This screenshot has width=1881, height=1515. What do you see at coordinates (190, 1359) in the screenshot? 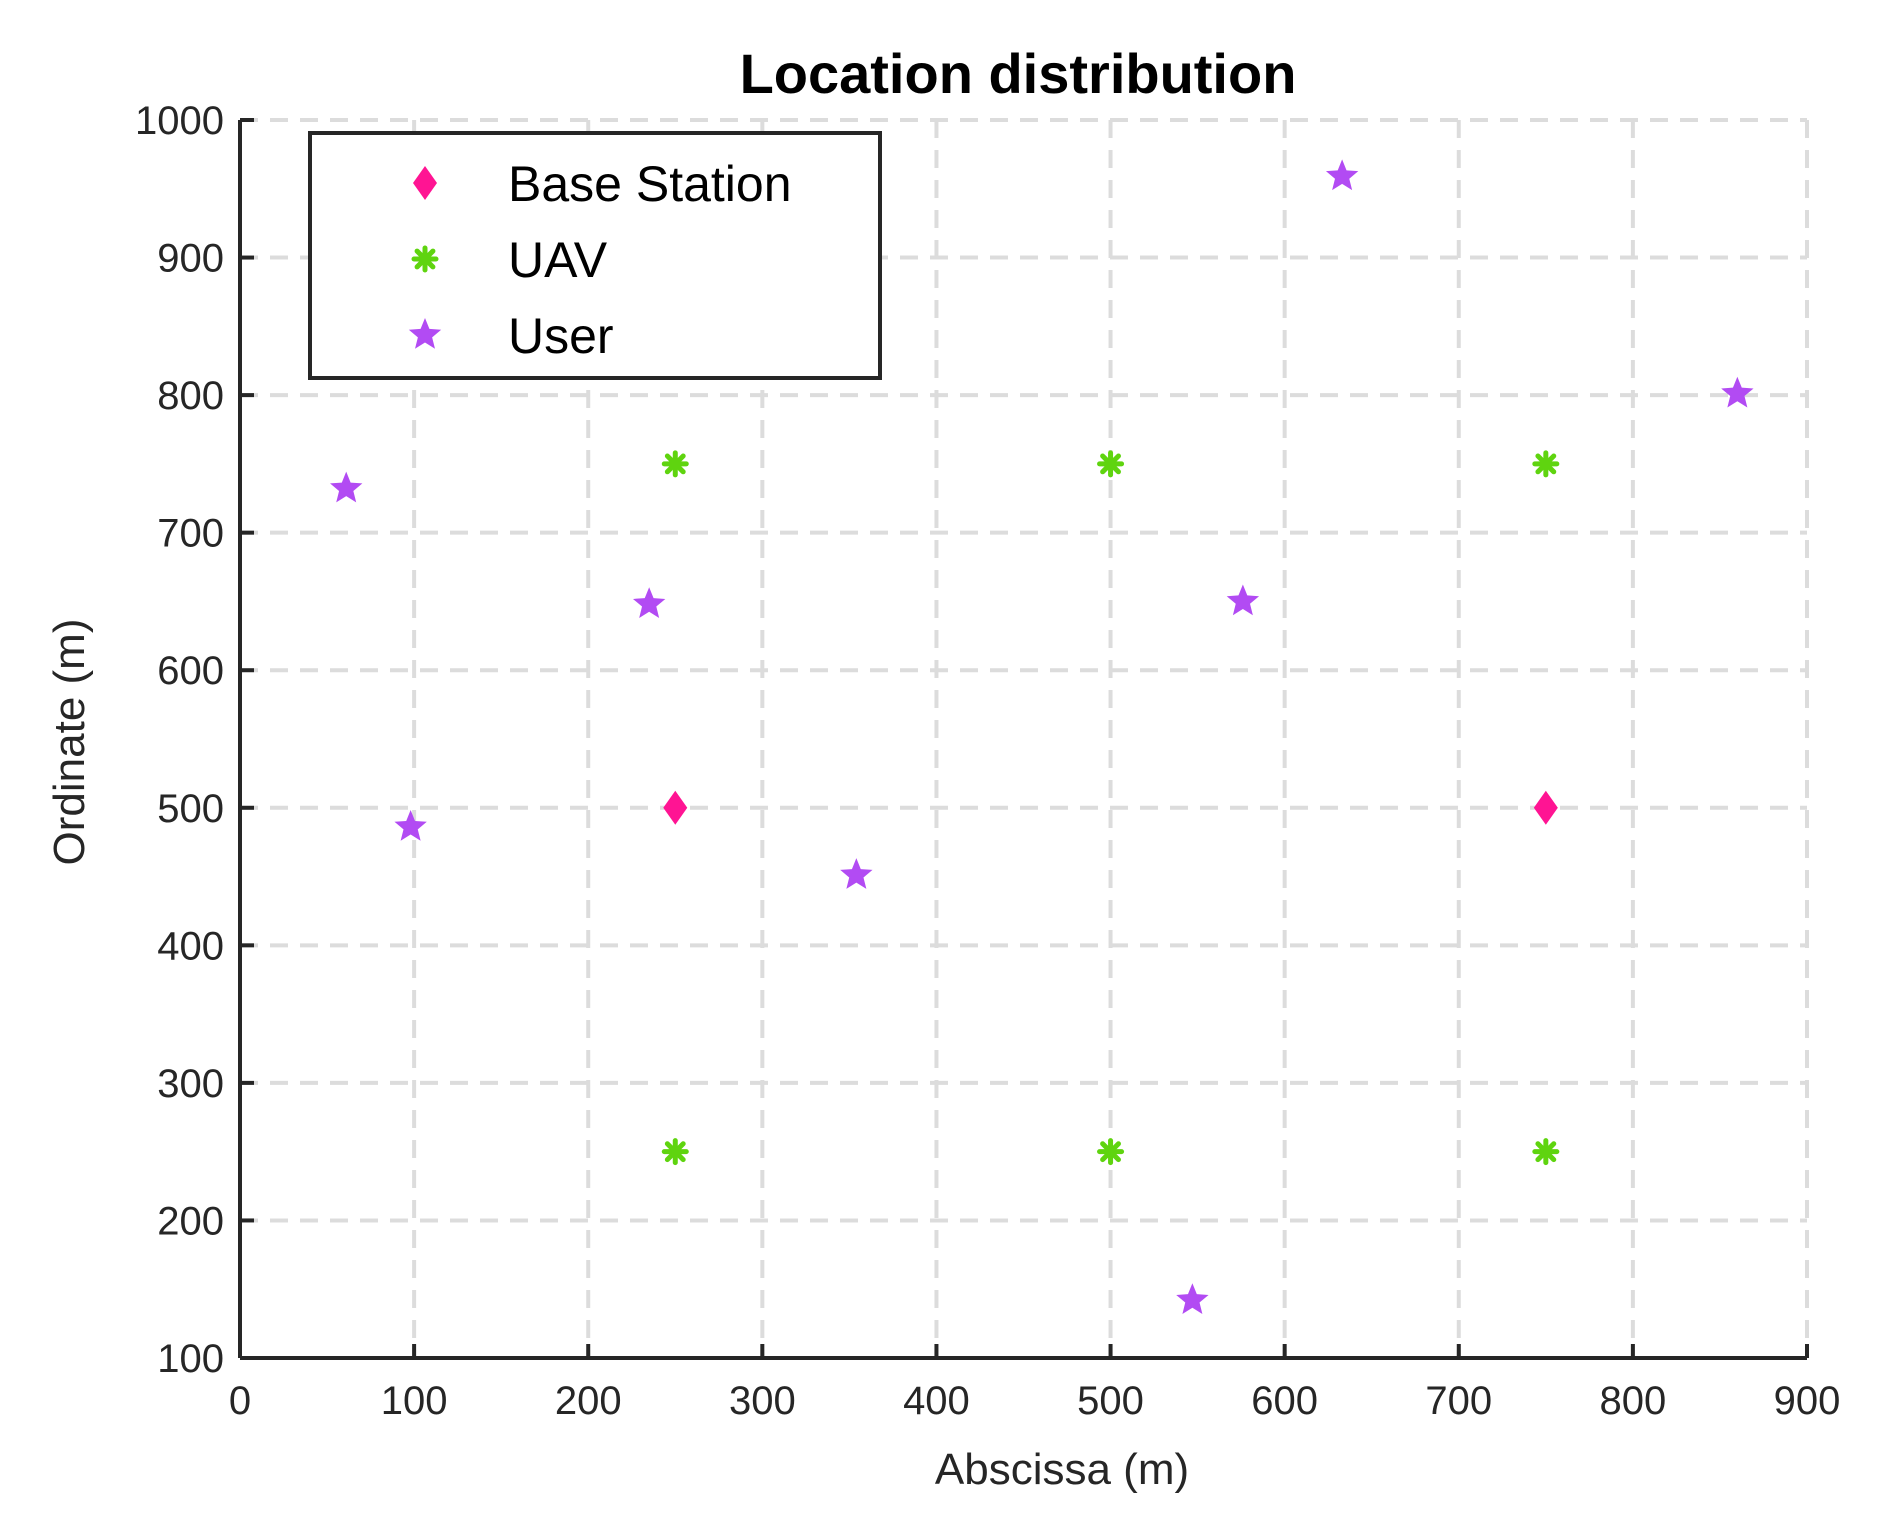
I see `y-tick-label: 100` at bounding box center [190, 1359].